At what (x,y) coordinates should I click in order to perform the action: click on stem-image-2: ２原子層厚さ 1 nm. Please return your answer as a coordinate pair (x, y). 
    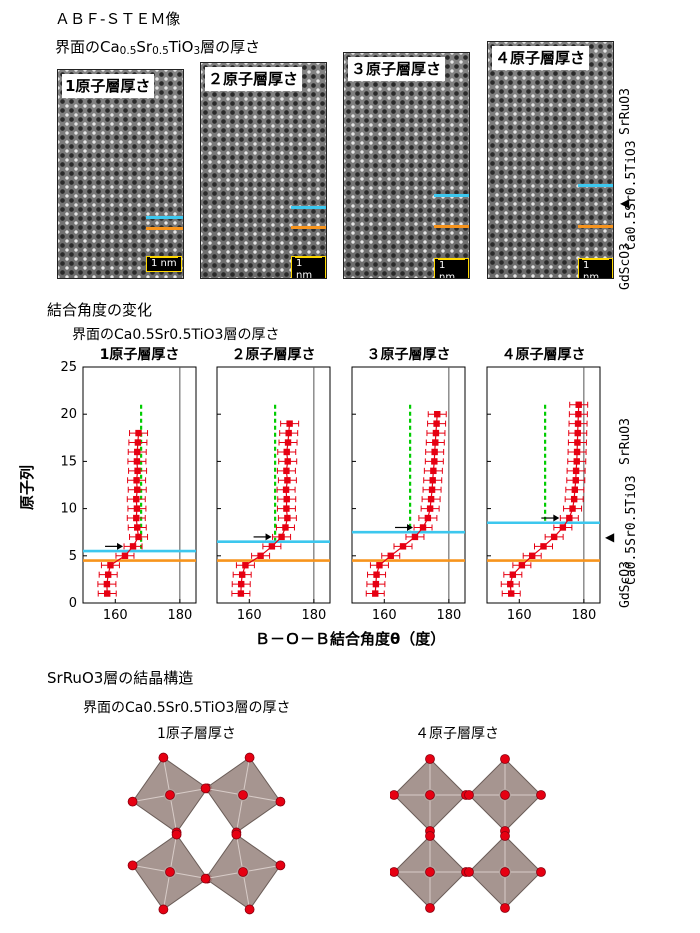
    Looking at the image, I should click on (263, 170).